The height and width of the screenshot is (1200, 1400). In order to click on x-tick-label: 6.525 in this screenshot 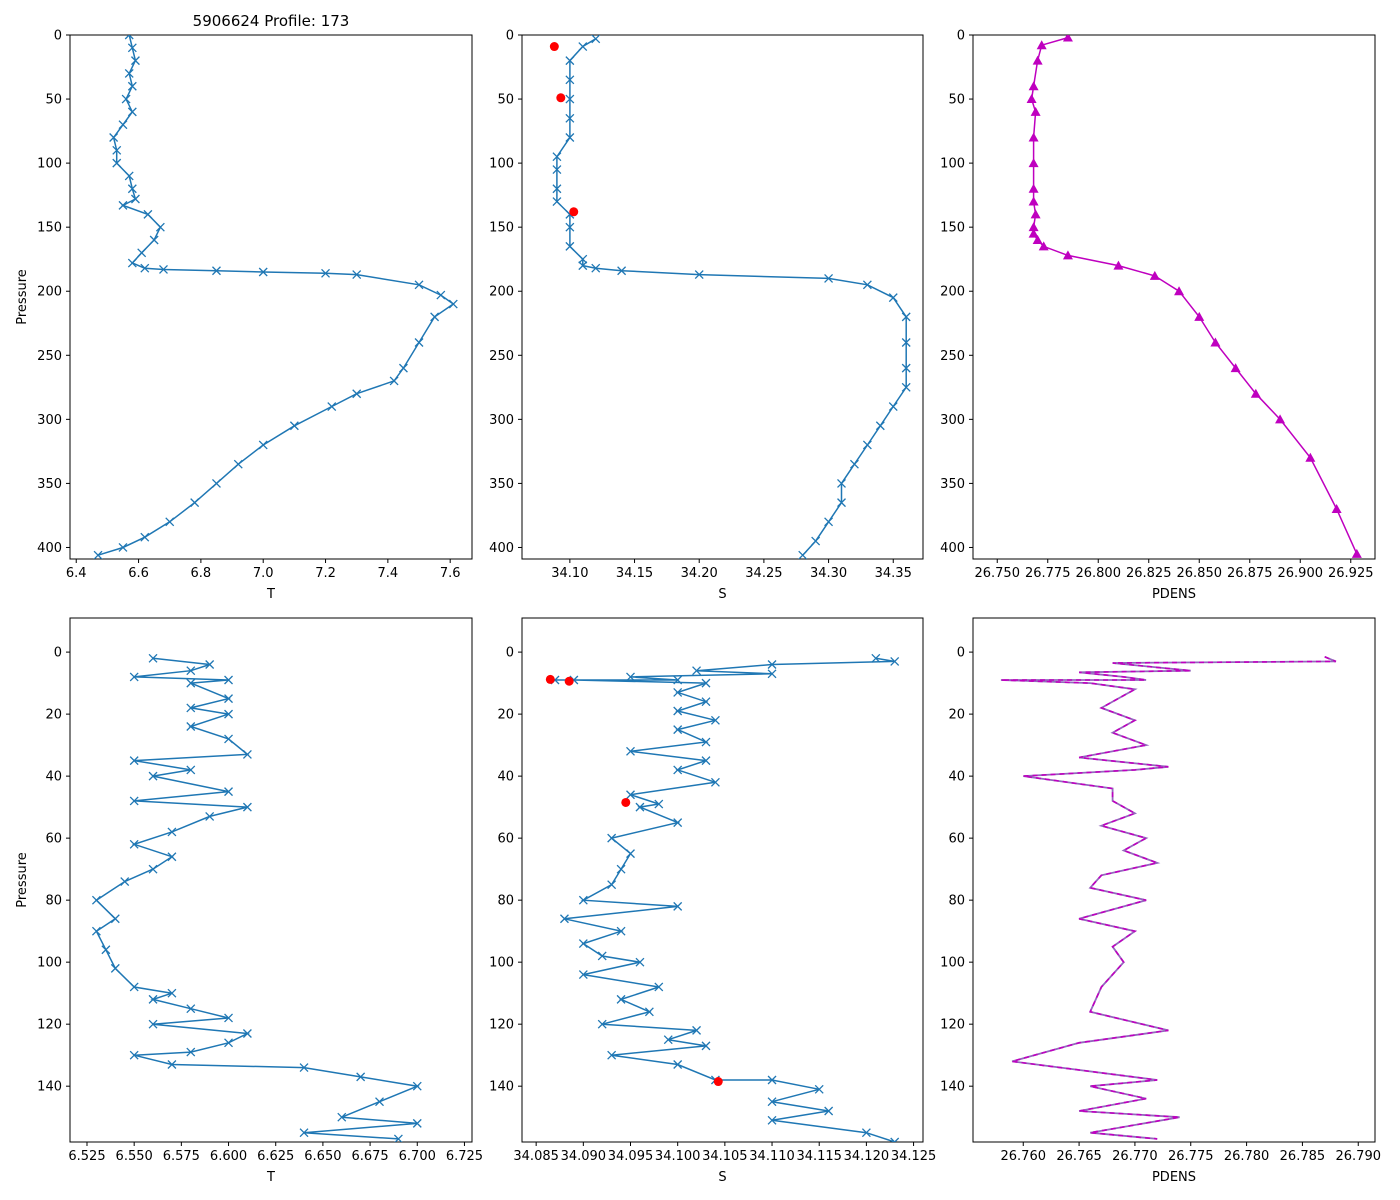, I will do `click(86, 1156)`.